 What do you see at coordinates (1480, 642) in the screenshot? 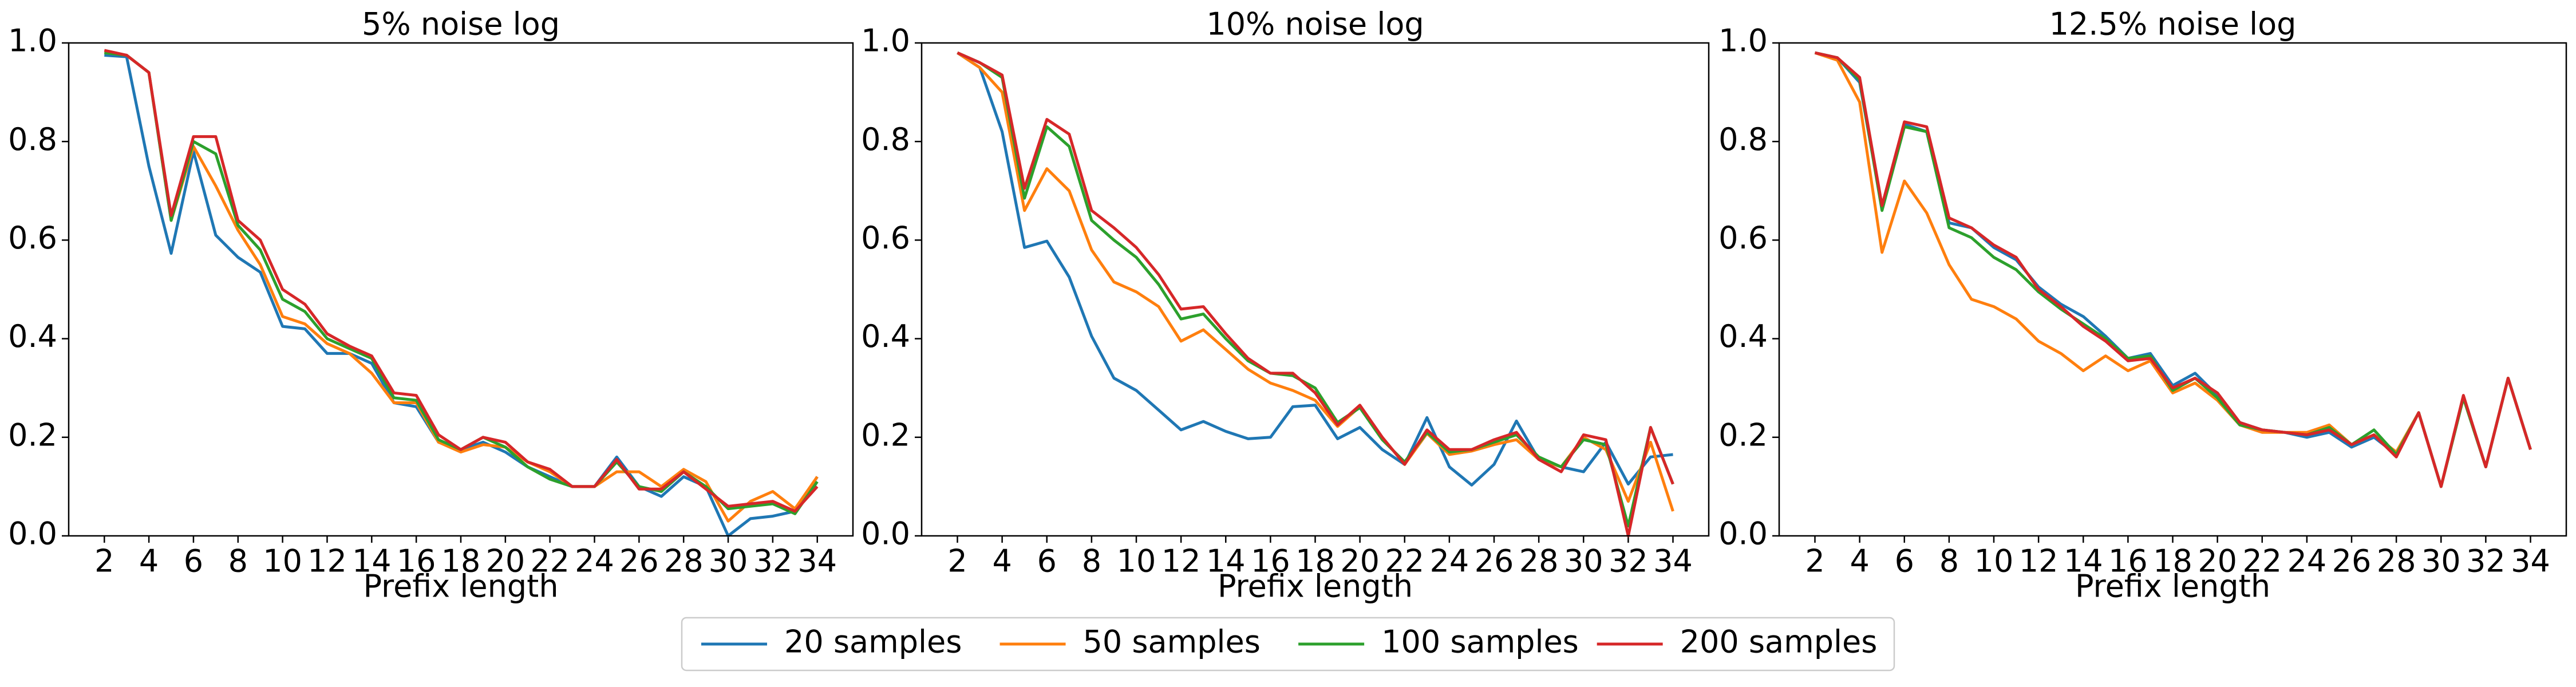
I see `legend-label: 100 samples` at bounding box center [1480, 642].